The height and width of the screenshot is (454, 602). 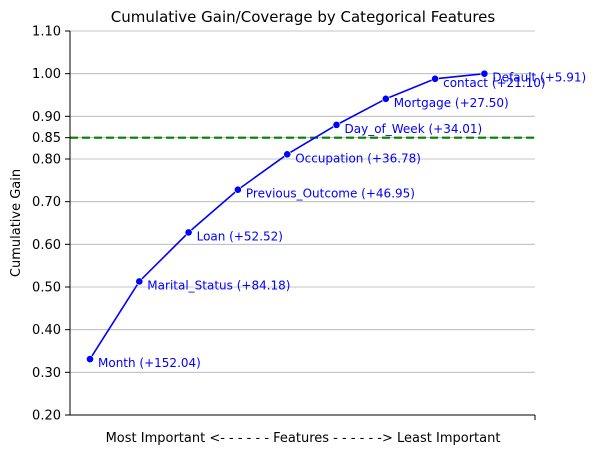 What do you see at coordinates (46, 245) in the screenshot?
I see `y-tick-label-4: 0.60` at bounding box center [46, 245].